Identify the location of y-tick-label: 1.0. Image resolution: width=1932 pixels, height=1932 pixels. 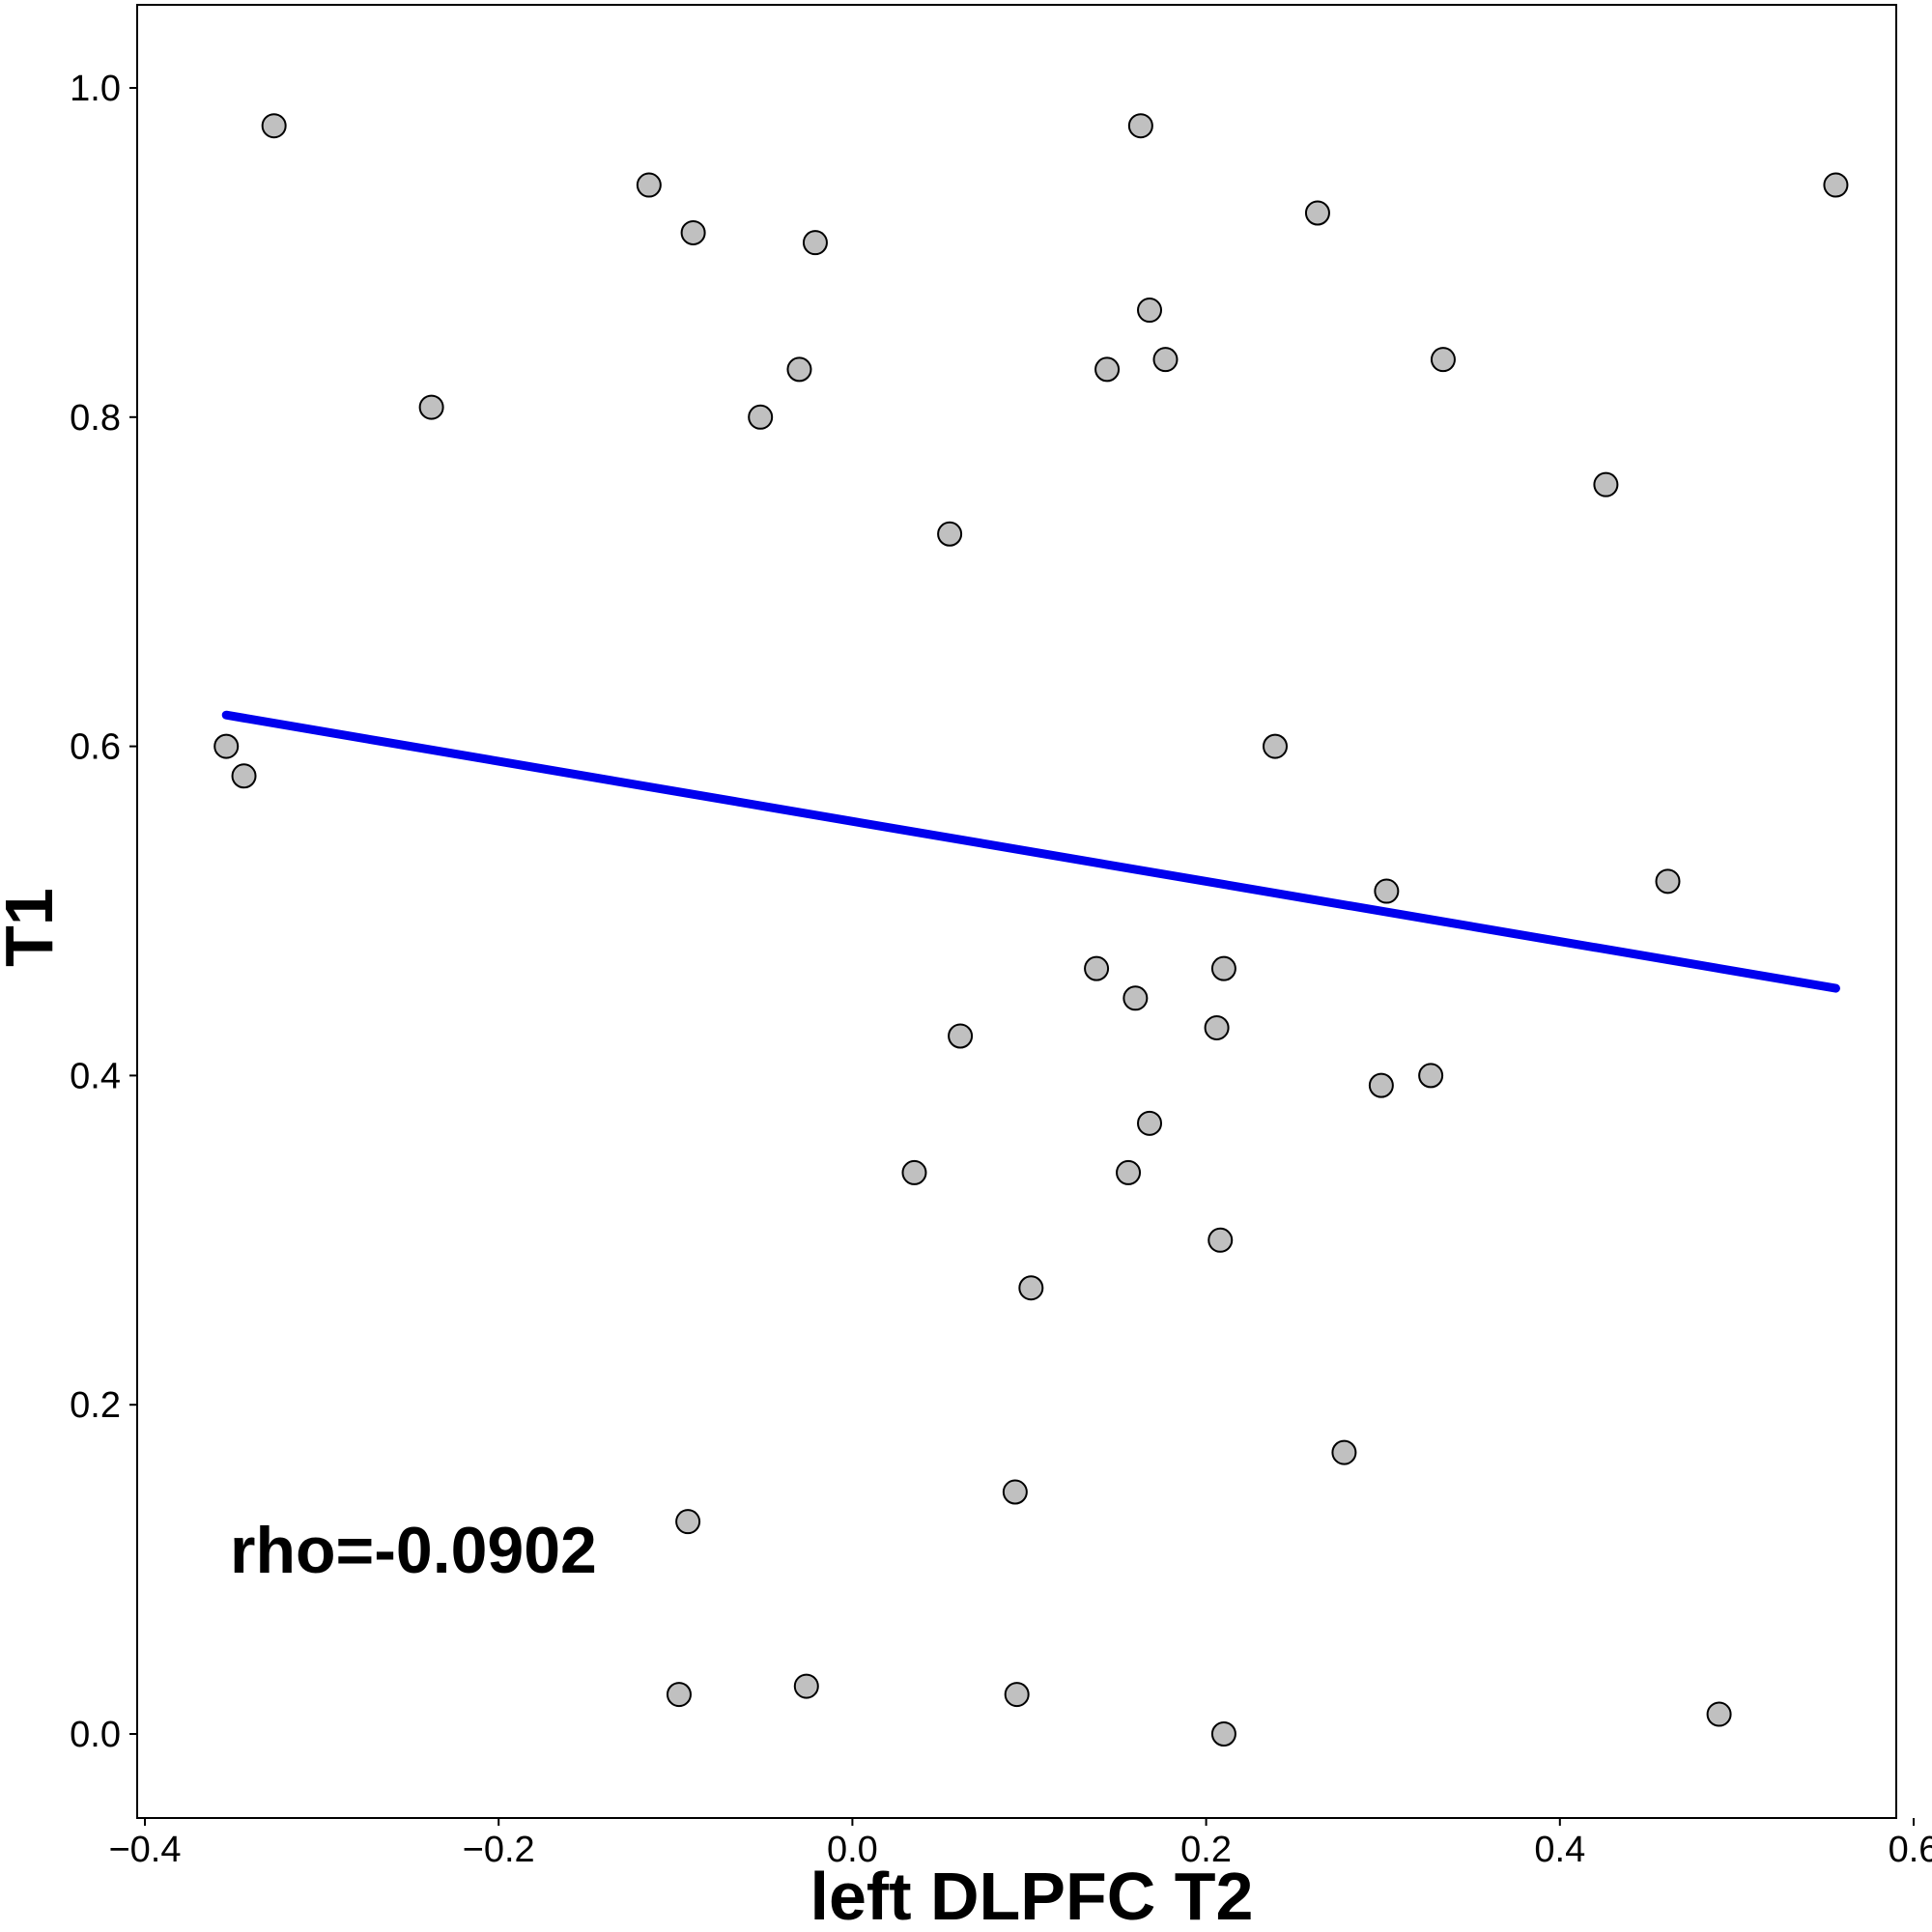
(95, 89).